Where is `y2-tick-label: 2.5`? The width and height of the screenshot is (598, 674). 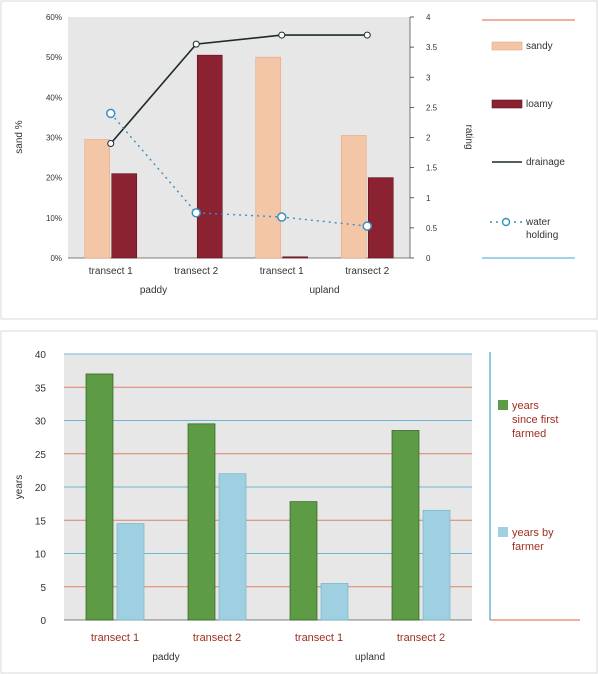
y2-tick-label: 2.5 is located at coordinates (432, 107).